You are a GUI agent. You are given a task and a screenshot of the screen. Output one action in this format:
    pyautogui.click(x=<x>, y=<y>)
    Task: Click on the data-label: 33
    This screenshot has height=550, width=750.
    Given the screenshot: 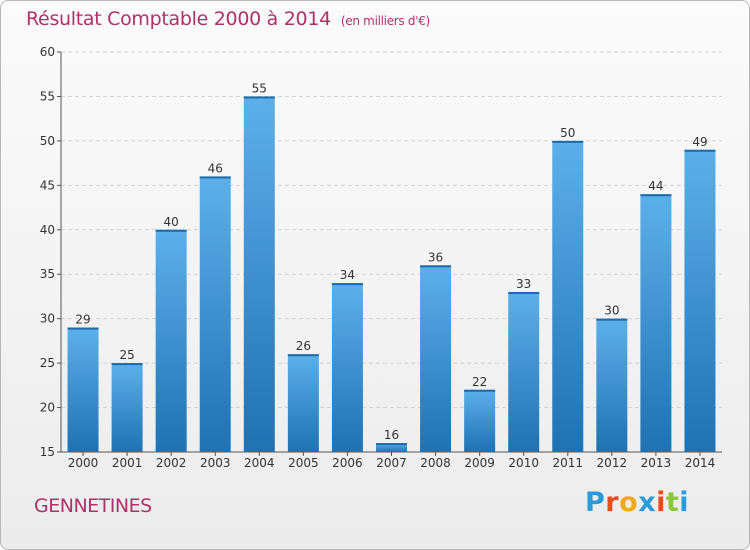 What is the action you would take?
    pyautogui.click(x=523, y=284)
    